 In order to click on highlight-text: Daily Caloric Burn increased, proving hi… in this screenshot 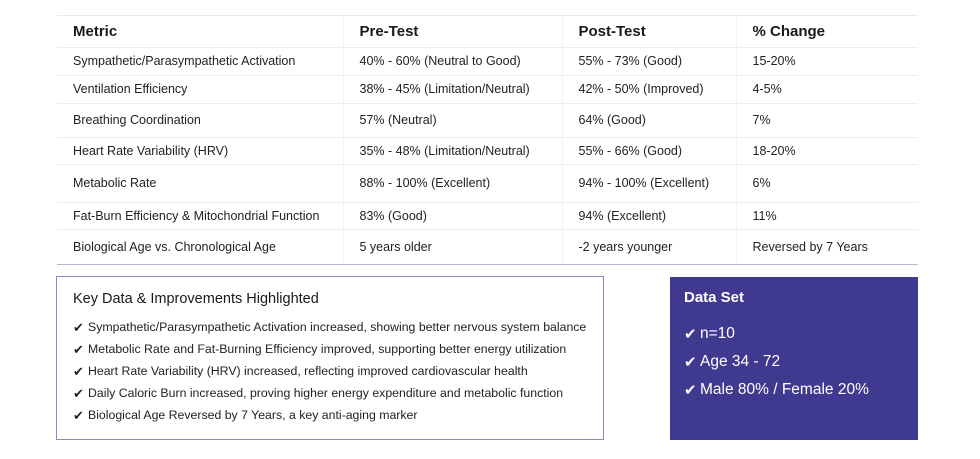, I will do `click(326, 393)`.